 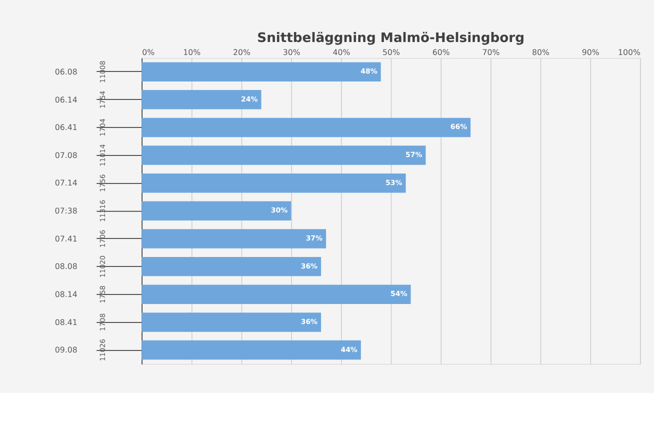 I want to click on y-tick-label: 09.08, so click(x=66, y=350).